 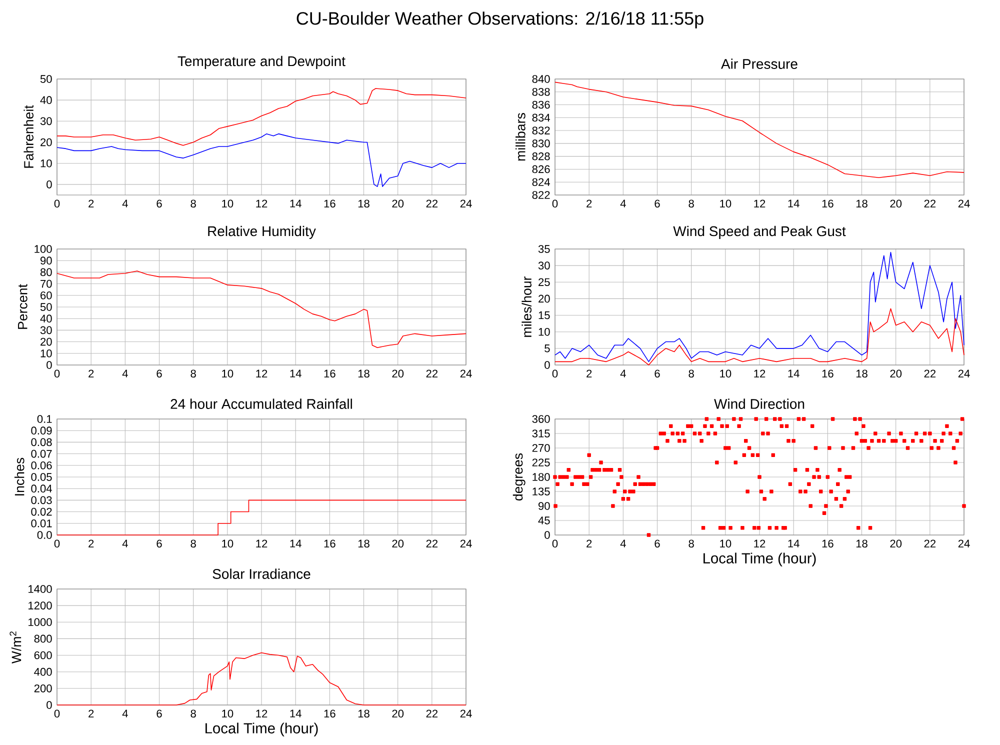 I want to click on x-axis-title: Local Time (hour), so click(x=262, y=729).